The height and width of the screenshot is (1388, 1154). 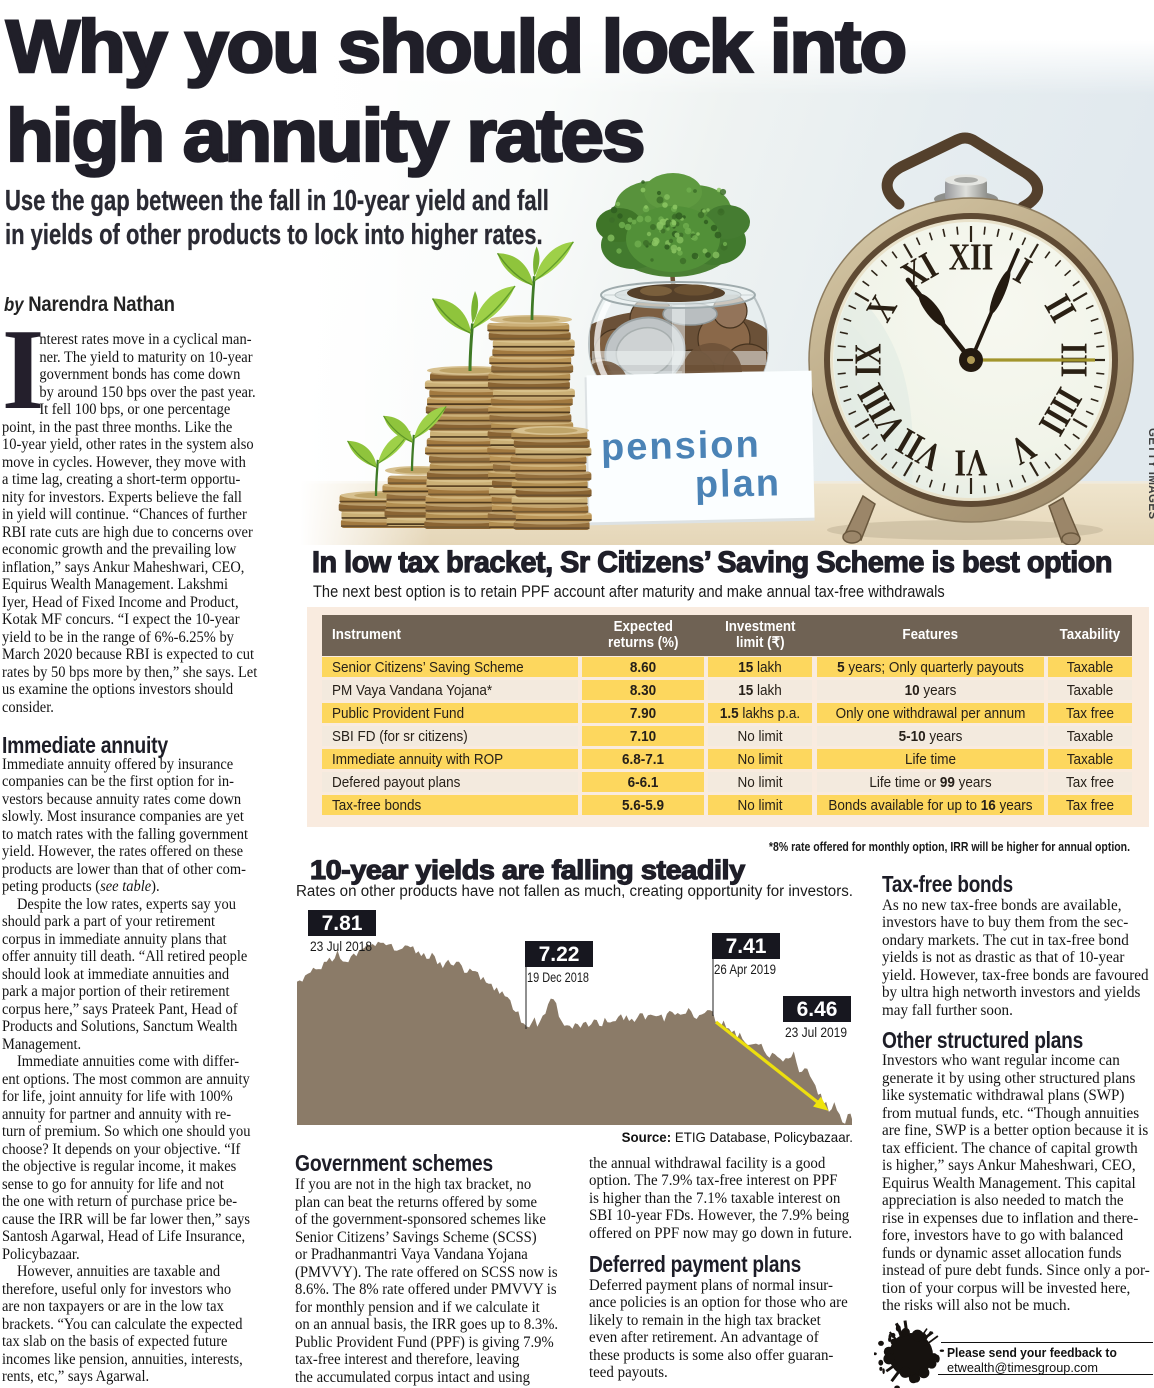 What do you see at coordinates (342, 923) in the screenshot?
I see `svg-text: 7.81` at bounding box center [342, 923].